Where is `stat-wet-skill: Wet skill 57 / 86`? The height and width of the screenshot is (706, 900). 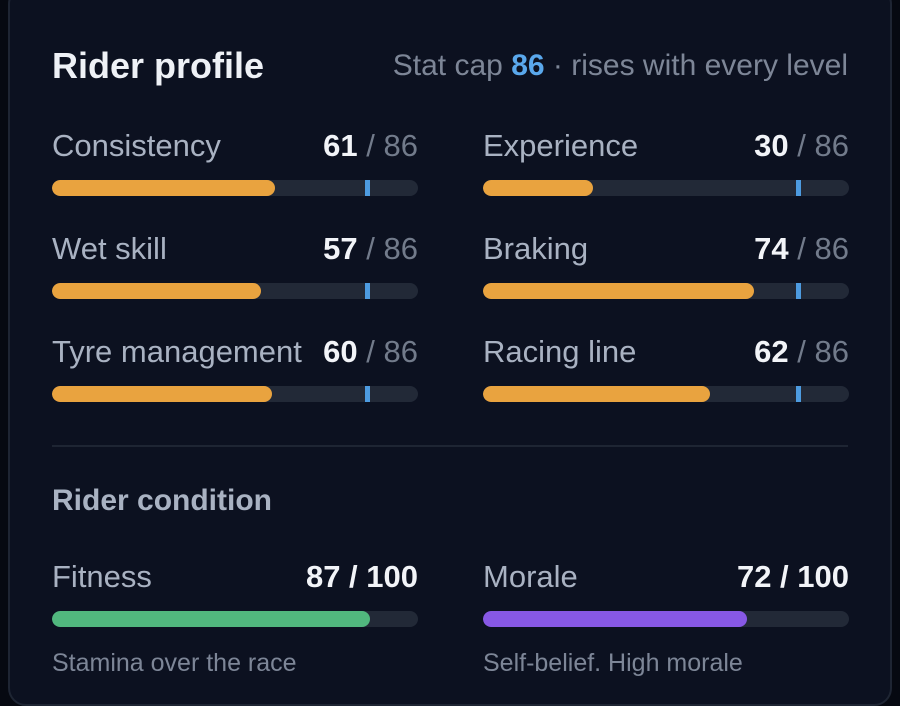
stat-wet-skill: Wet skill 57 / 86 is located at coordinates (235, 271).